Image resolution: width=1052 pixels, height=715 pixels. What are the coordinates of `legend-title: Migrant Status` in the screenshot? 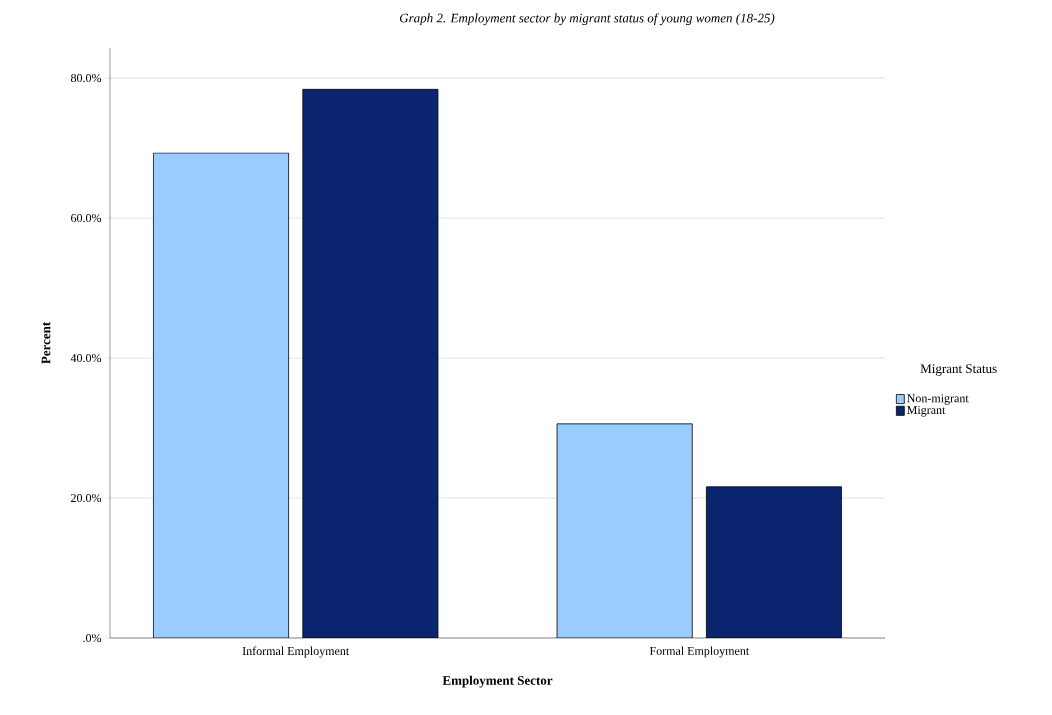 It's located at (958, 370).